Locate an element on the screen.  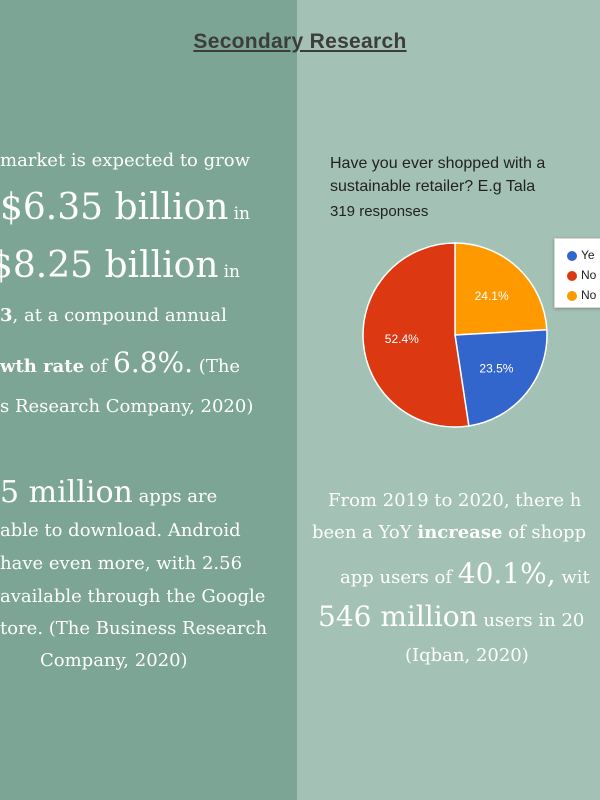
chart-responses: 319 responses is located at coordinates (379, 211).